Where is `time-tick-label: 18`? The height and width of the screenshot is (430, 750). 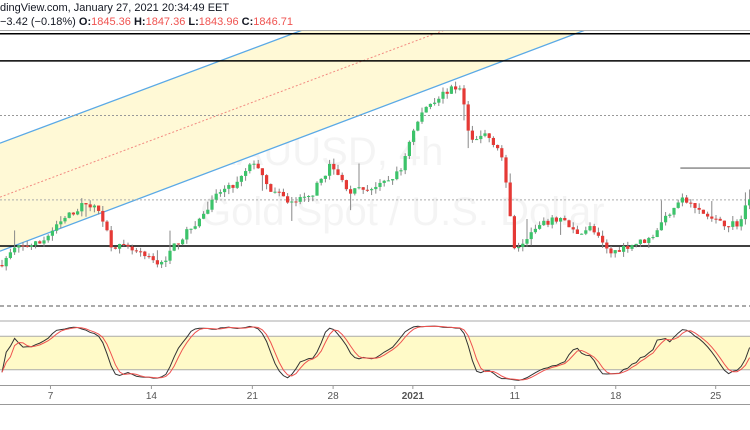 time-tick-label: 18 is located at coordinates (616, 396).